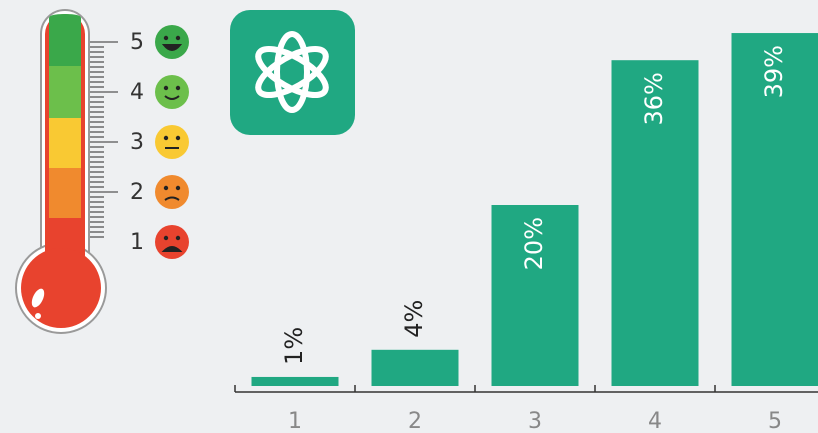 The image size is (818, 433). Describe the element at coordinates (534, 243) in the screenshot. I see `value-label: 20%` at that location.